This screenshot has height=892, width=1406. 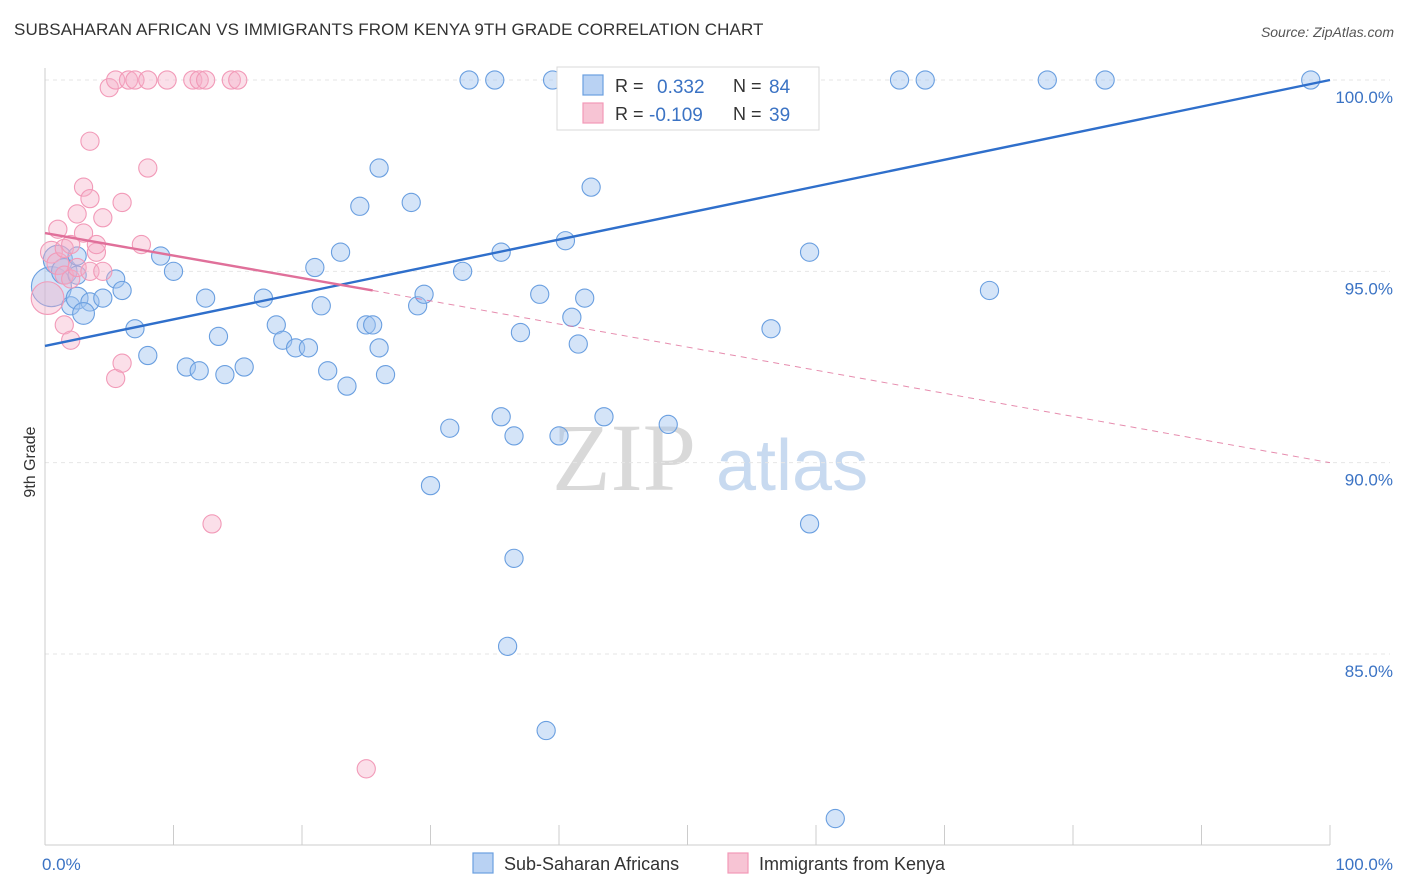 What do you see at coordinates (738, 863) in the screenshot?
I see `legend-swatch-kenya` at bounding box center [738, 863].